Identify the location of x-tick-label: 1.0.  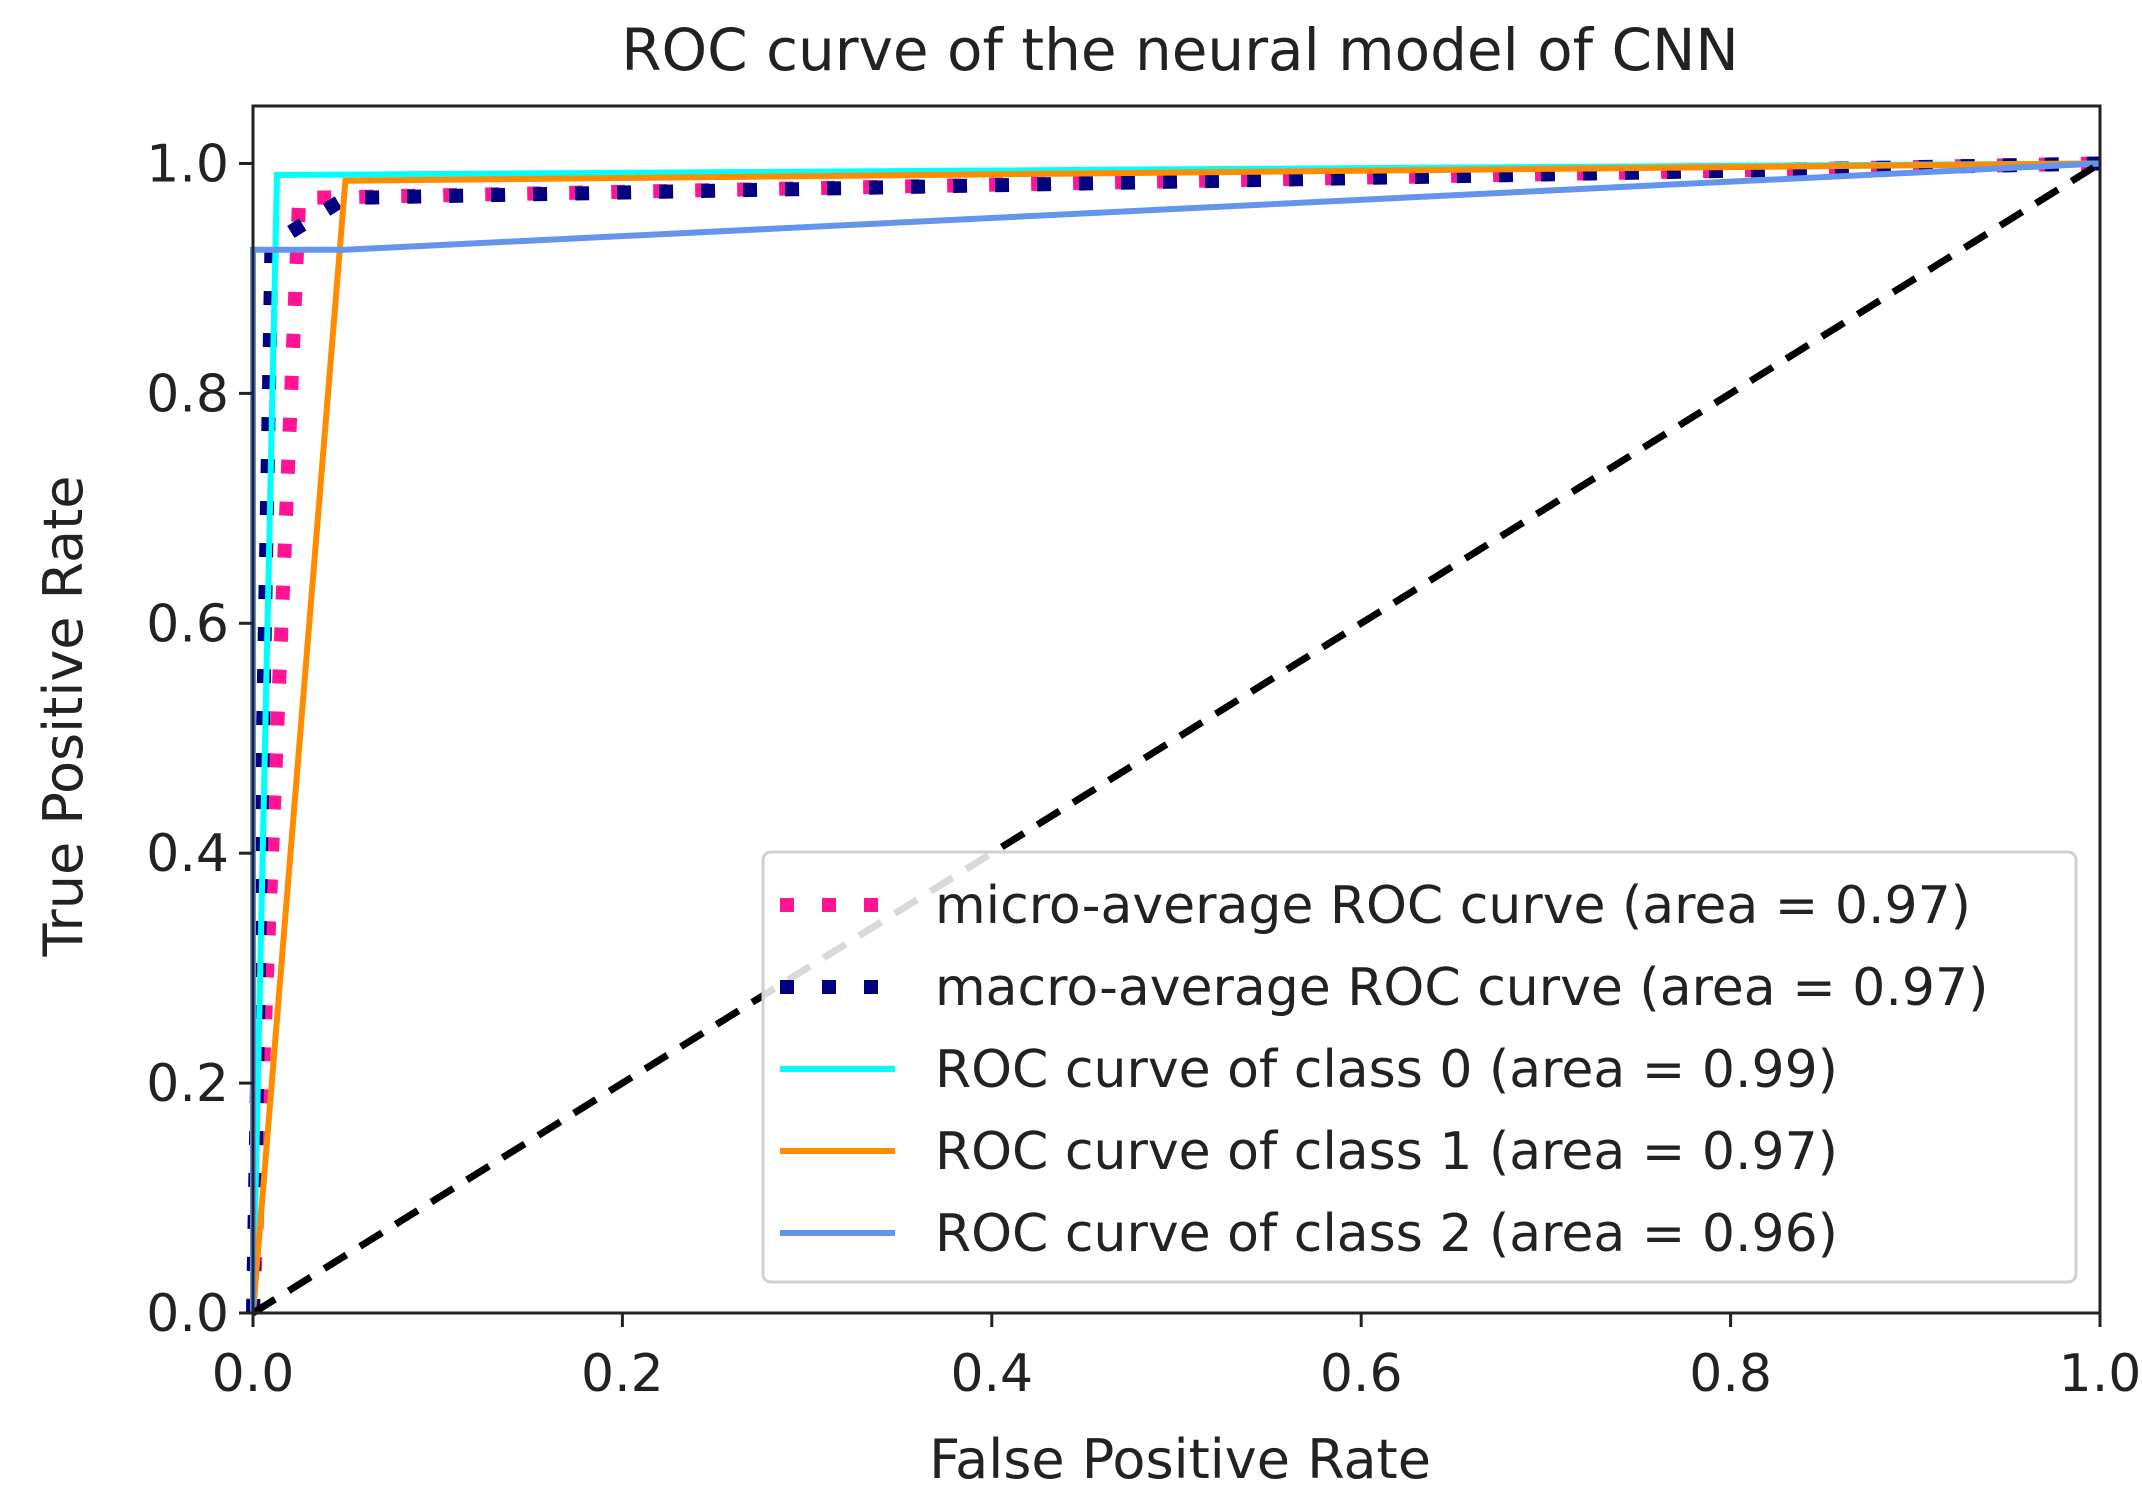
(2100, 1374).